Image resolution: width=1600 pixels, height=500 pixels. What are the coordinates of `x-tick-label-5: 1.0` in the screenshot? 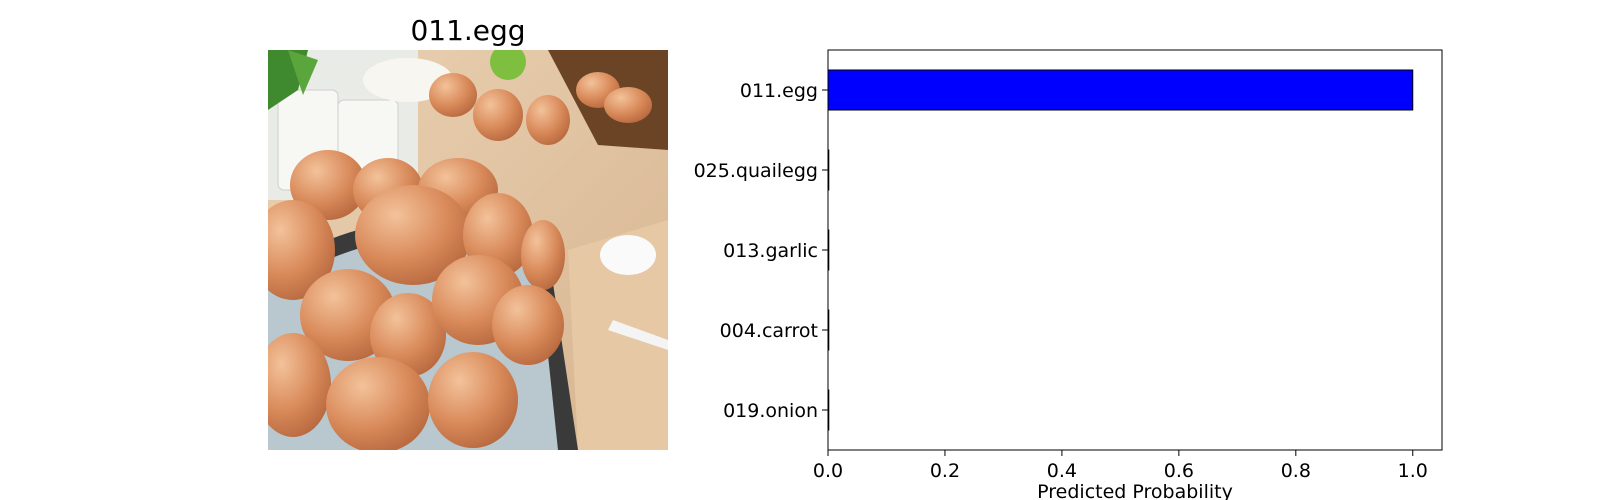 It's located at (1413, 471).